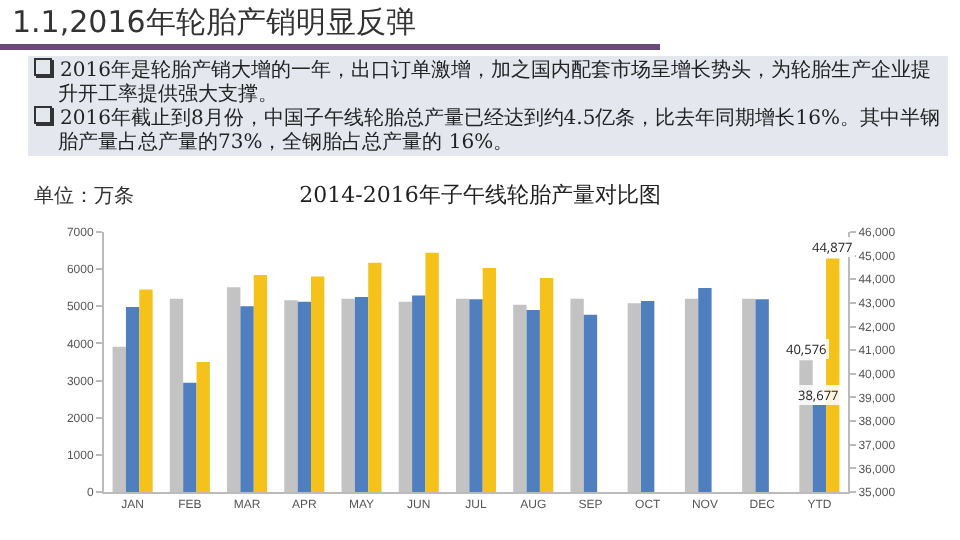  What do you see at coordinates (499, 130) in the screenshot?
I see `text: 2016年截止到8月份，中国子午线轮胎总产量已经达到约4.5亿条，比去年同期增长16%。其中半钢胎产量占总产量的73%，全钢胎占总产量的 16%。` at bounding box center [499, 130].